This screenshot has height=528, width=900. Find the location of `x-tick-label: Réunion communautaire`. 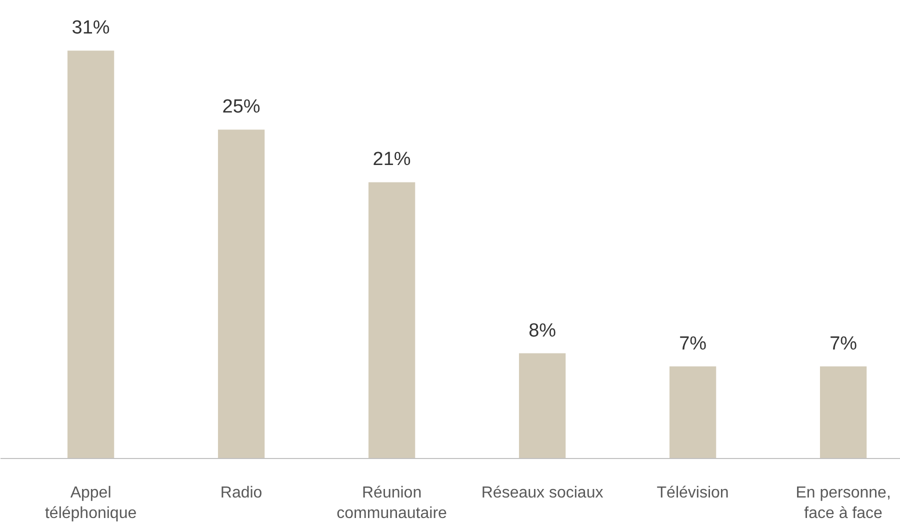

x-tick-label: Réunion communautaire is located at coordinates (392, 503).